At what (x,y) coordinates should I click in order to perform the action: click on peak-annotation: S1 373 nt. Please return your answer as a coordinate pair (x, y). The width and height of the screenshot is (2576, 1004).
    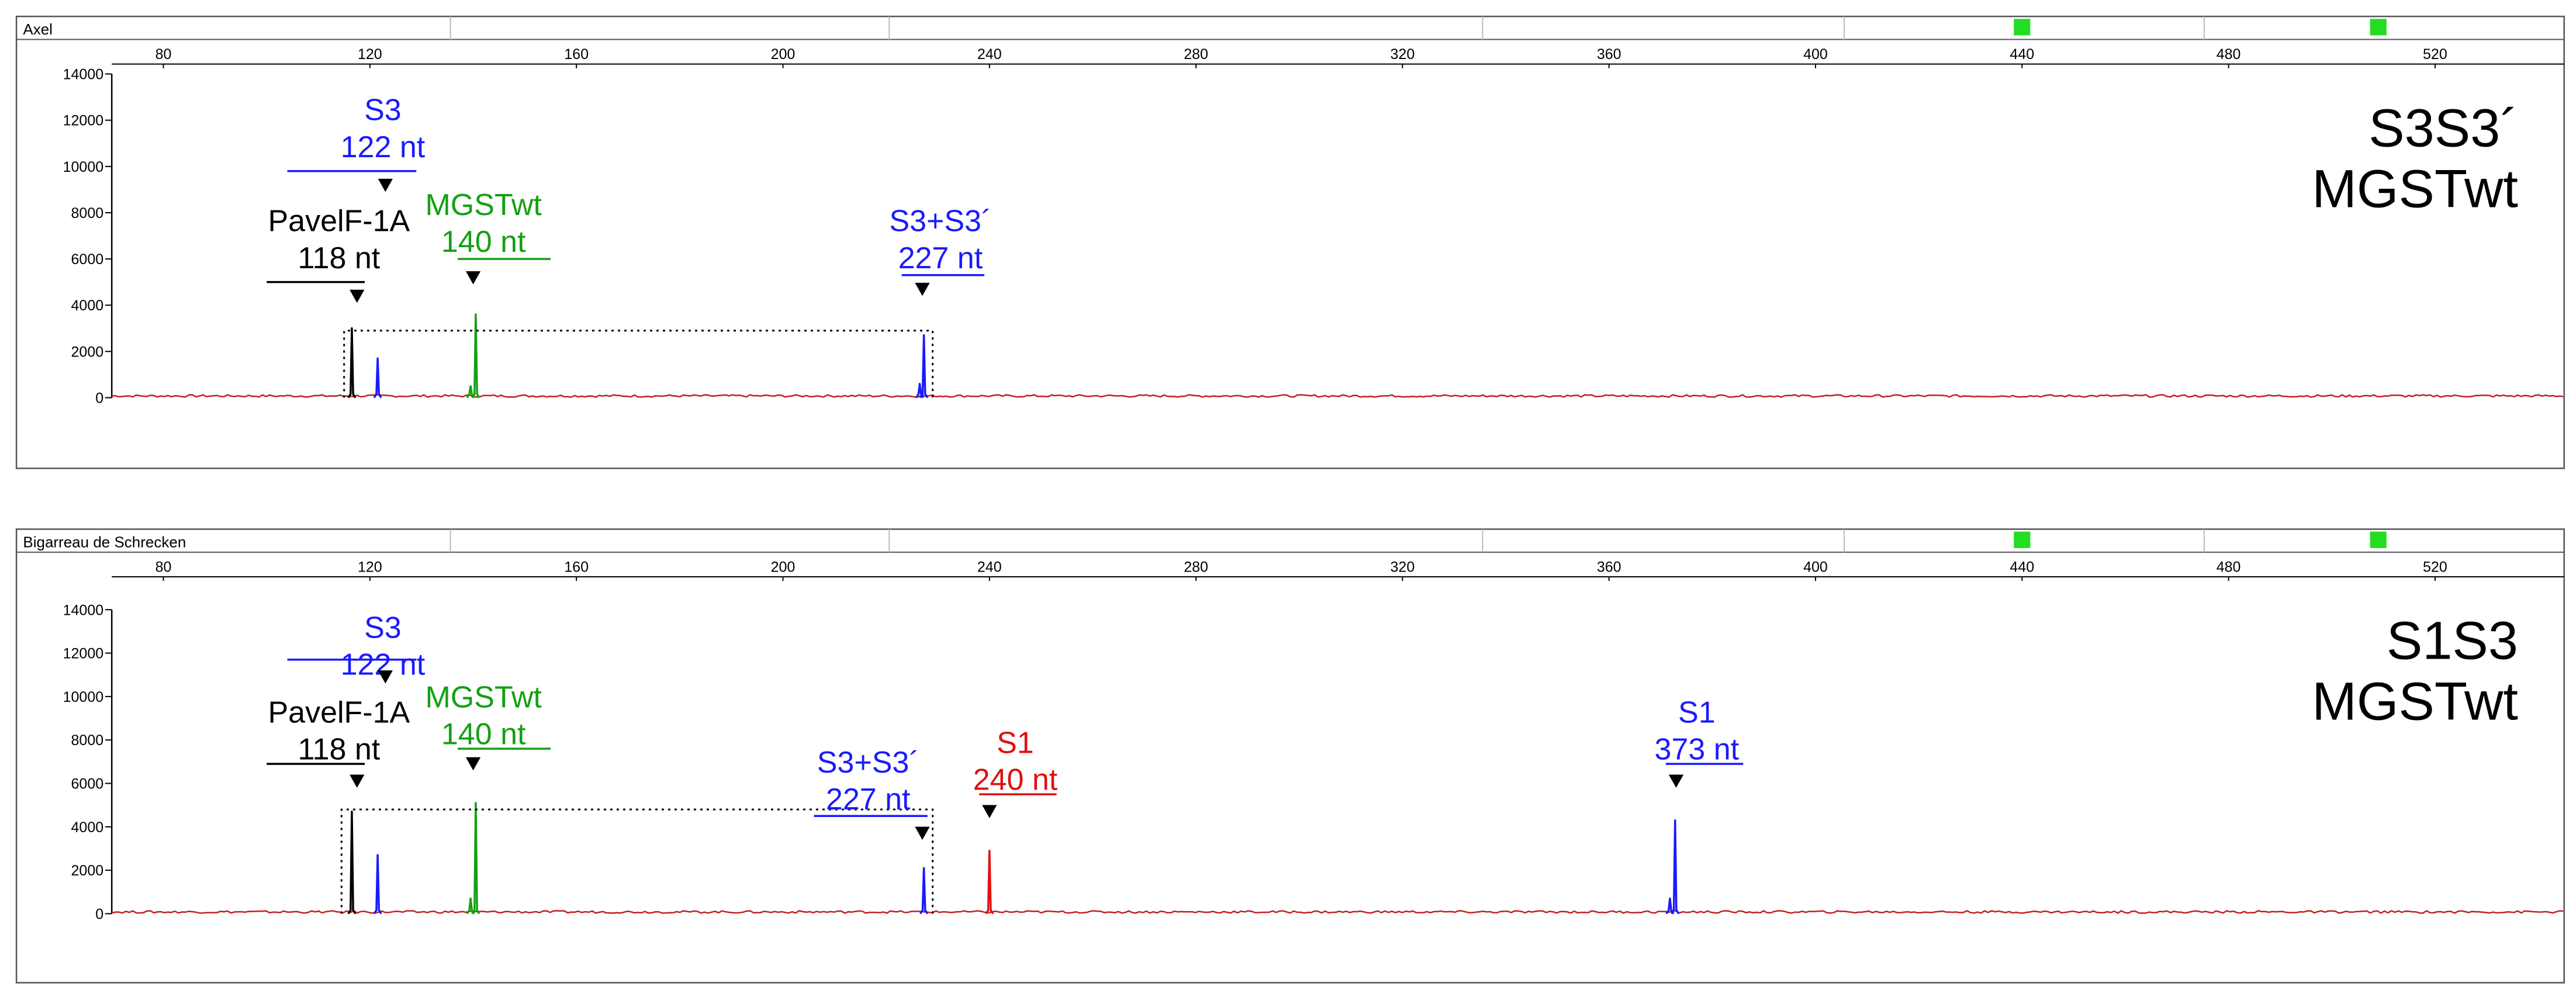
    Looking at the image, I should click on (1699, 741).